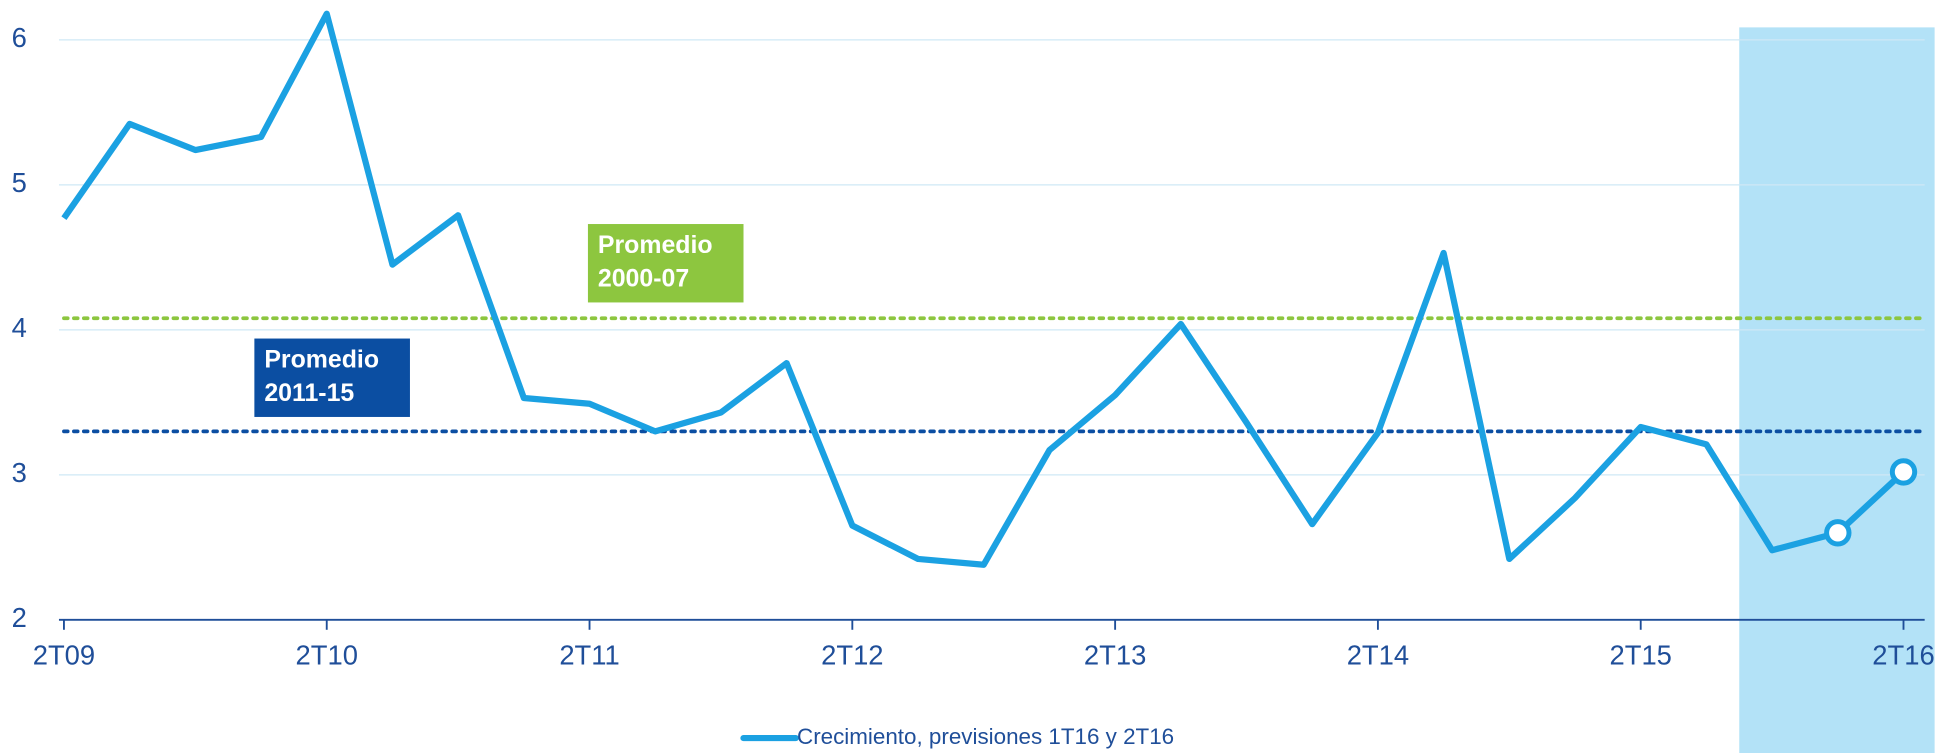 This screenshot has width=1955, height=753. I want to click on y-tick-label: 5, so click(19, 182).